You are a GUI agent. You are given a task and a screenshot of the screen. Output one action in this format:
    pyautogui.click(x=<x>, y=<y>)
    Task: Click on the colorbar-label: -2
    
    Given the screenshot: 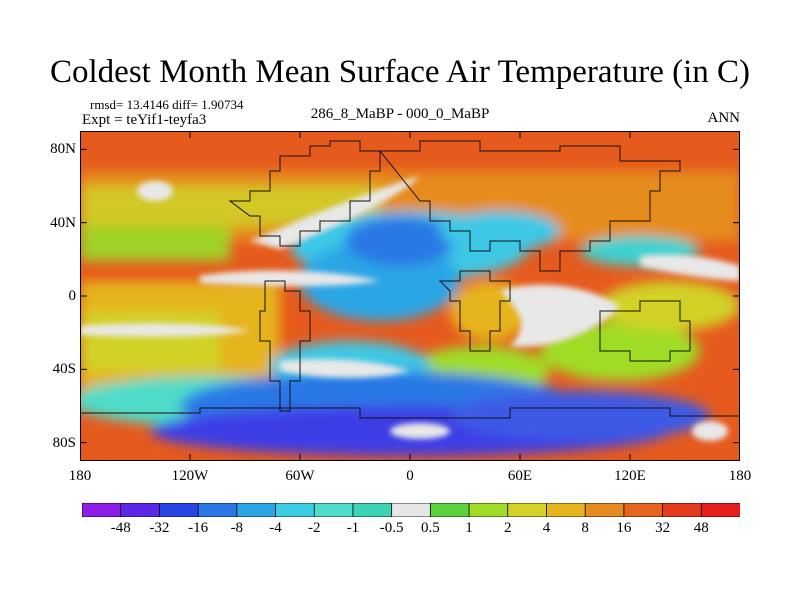 What is the action you would take?
    pyautogui.click(x=314, y=528)
    